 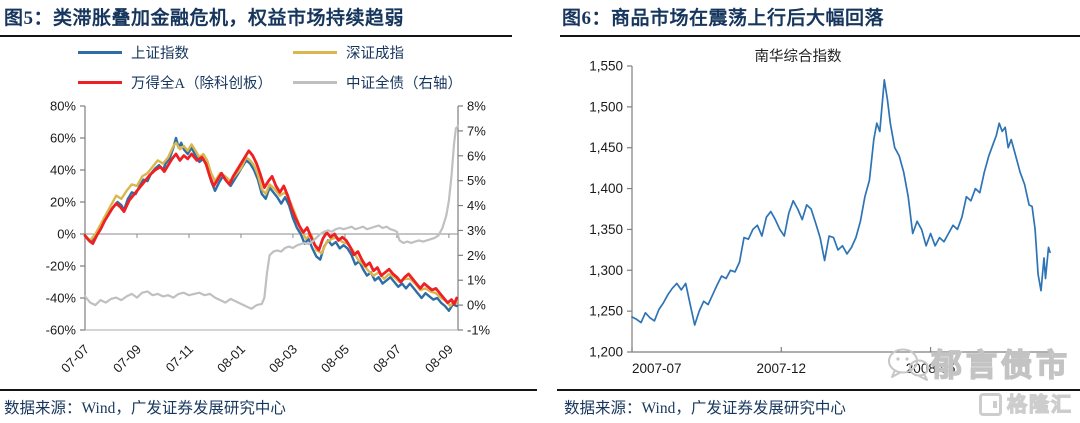 What do you see at coordinates (66, 234) in the screenshot?
I see `fig5-left-tick-label: 0%` at bounding box center [66, 234].